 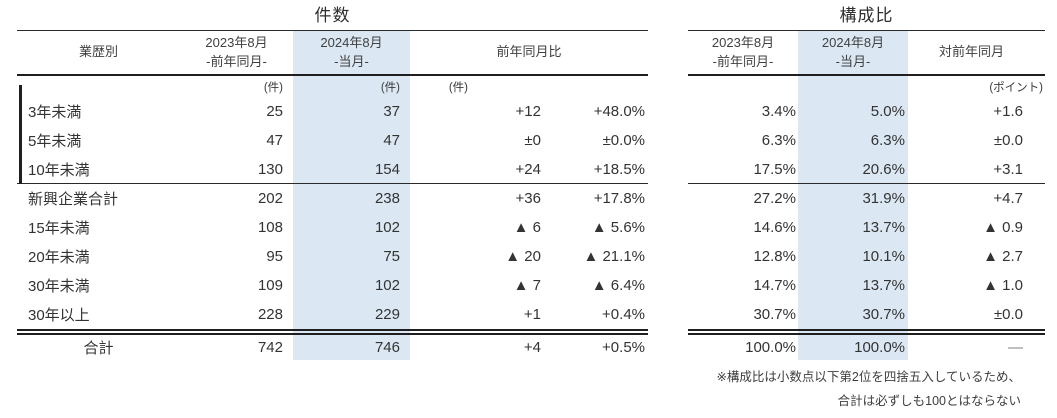 What do you see at coordinates (270, 314) in the screenshot?
I see `value-2023: 228` at bounding box center [270, 314].